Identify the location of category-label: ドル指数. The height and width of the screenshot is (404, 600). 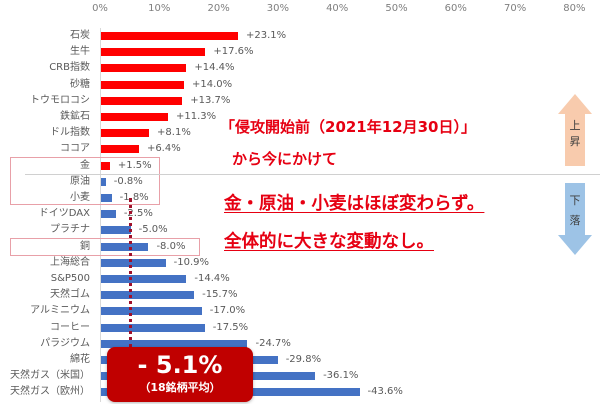
(70, 133).